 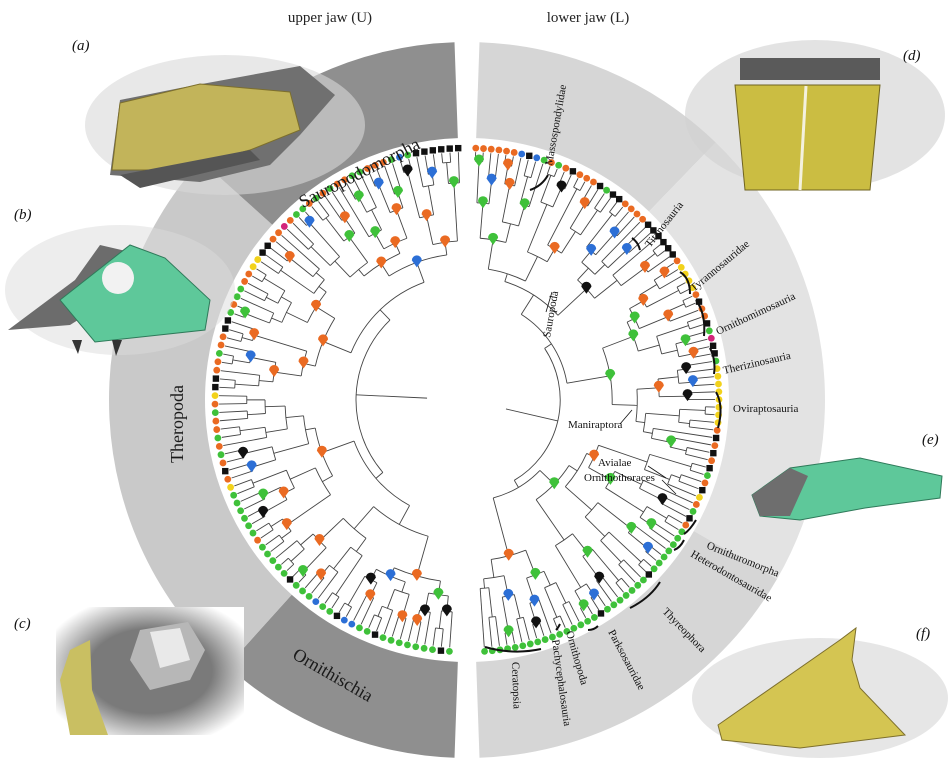 What do you see at coordinates (595, 425) in the screenshot?
I see `maniraptora-label: Maniraptora` at bounding box center [595, 425].